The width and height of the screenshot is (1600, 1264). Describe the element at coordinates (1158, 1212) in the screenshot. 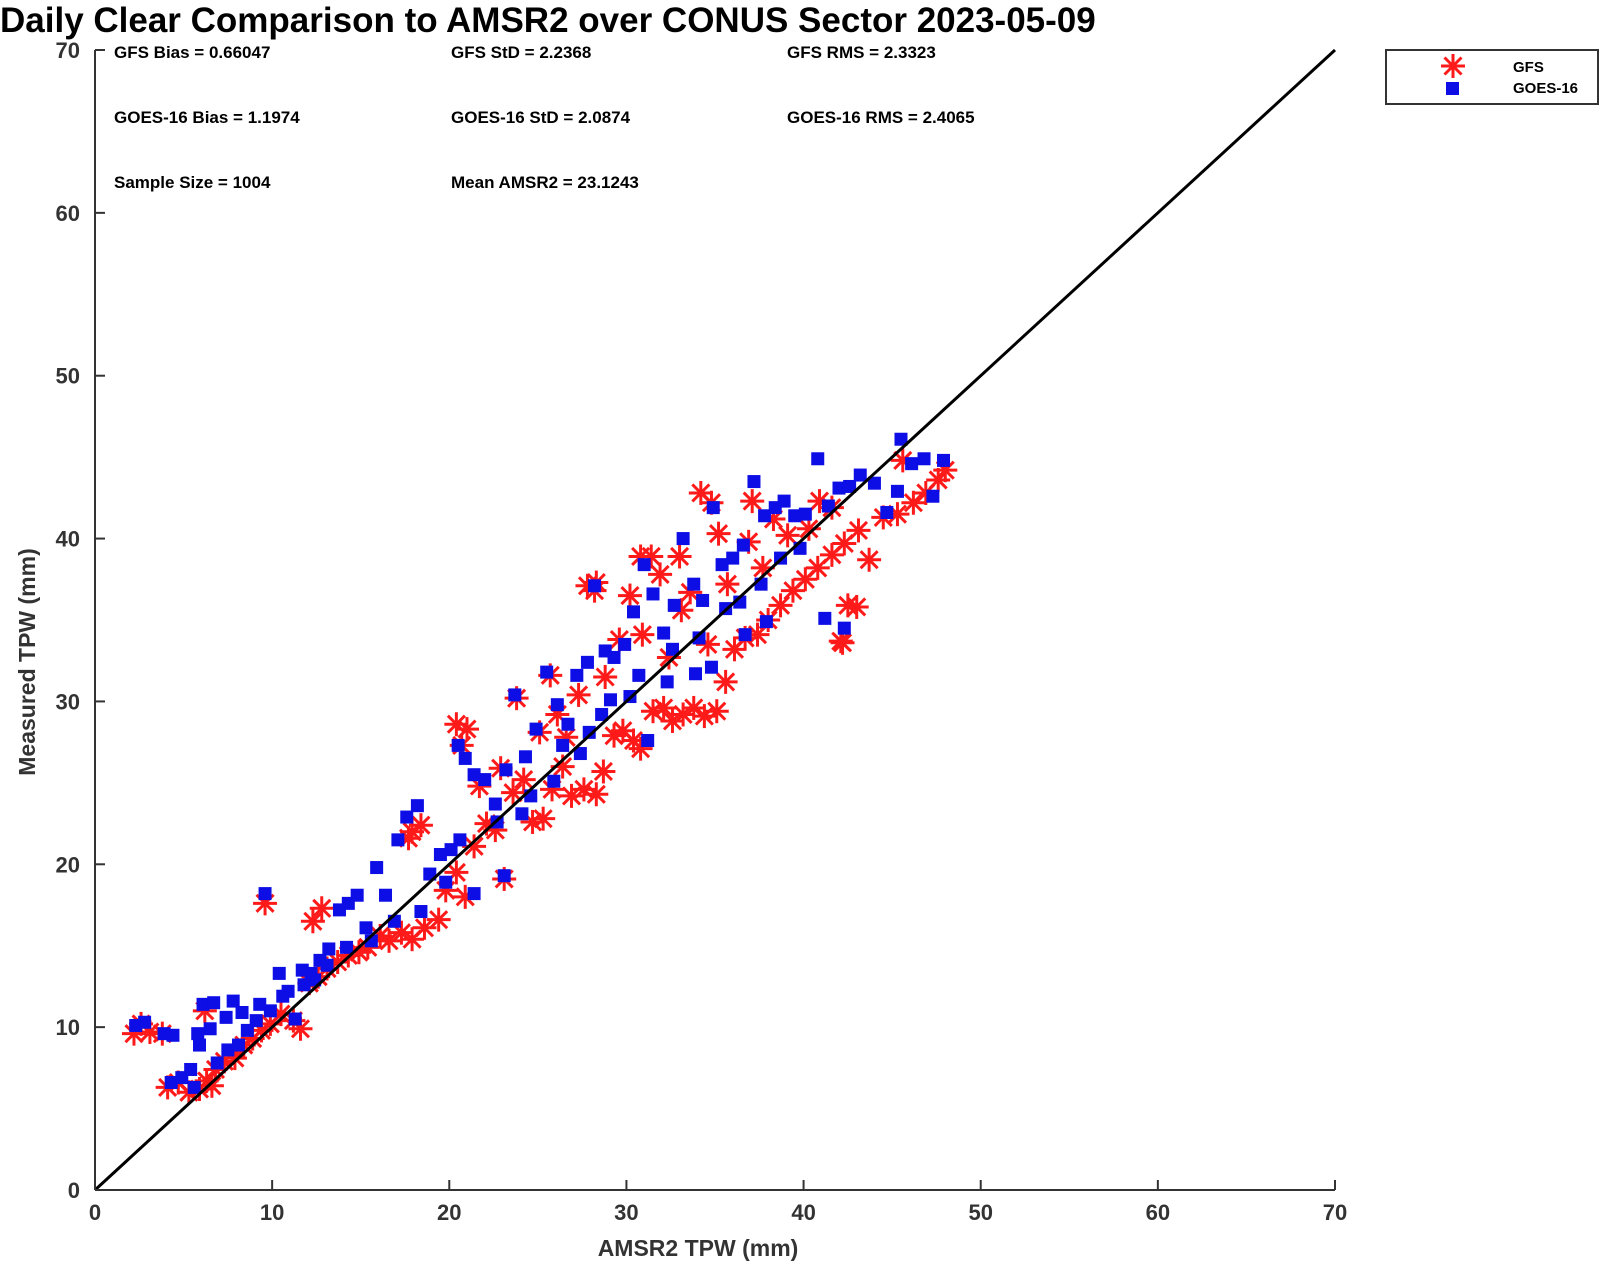

I see `x-tick-label: 60` at that location.